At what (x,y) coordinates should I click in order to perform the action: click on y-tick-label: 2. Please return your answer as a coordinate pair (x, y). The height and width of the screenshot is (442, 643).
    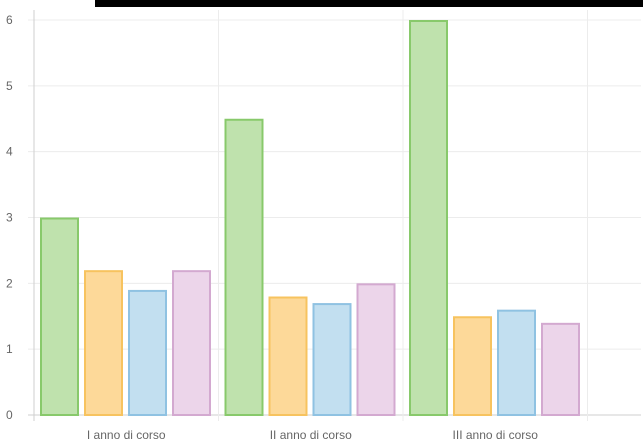
    Looking at the image, I should click on (9, 283).